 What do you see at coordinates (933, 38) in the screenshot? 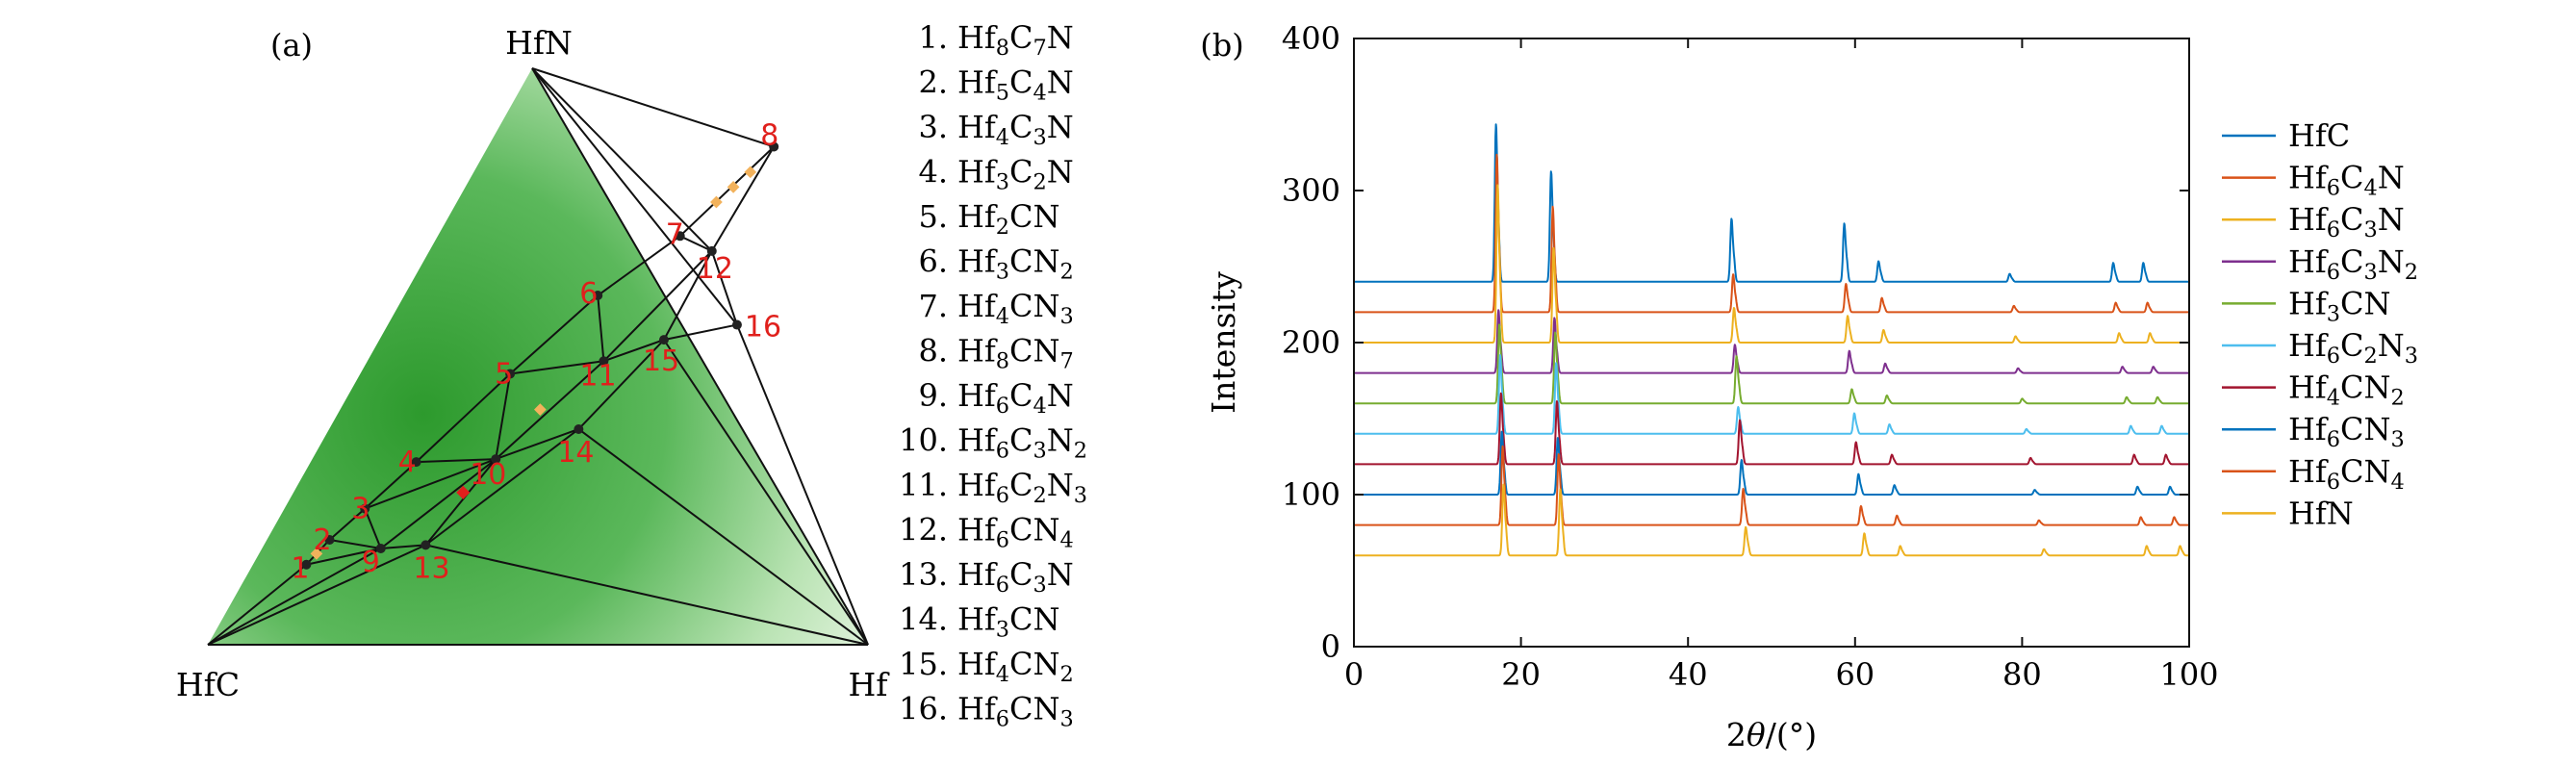
I see `compound-legend-number: 1.` at bounding box center [933, 38].